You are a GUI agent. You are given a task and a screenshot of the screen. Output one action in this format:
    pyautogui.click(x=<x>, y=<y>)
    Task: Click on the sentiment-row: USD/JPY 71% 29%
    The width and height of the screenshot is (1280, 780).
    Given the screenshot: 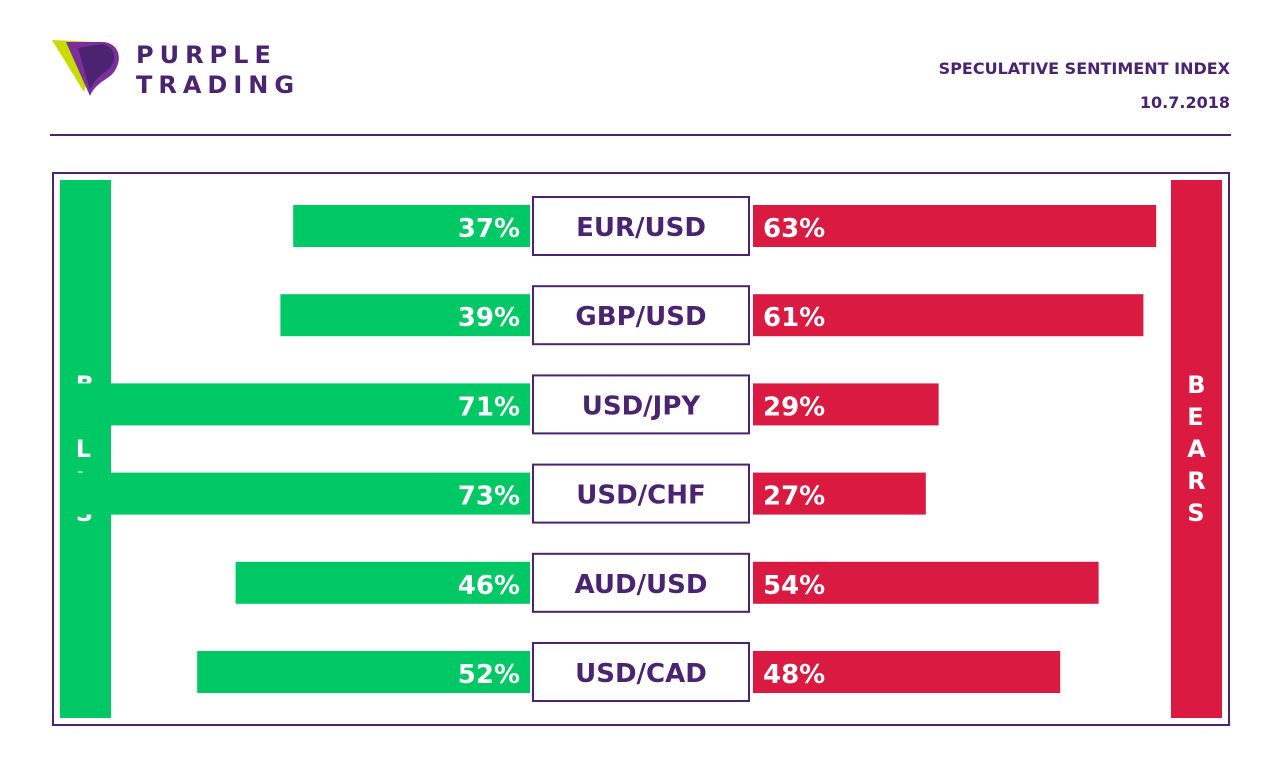 What is the action you would take?
    pyautogui.click(x=507, y=404)
    